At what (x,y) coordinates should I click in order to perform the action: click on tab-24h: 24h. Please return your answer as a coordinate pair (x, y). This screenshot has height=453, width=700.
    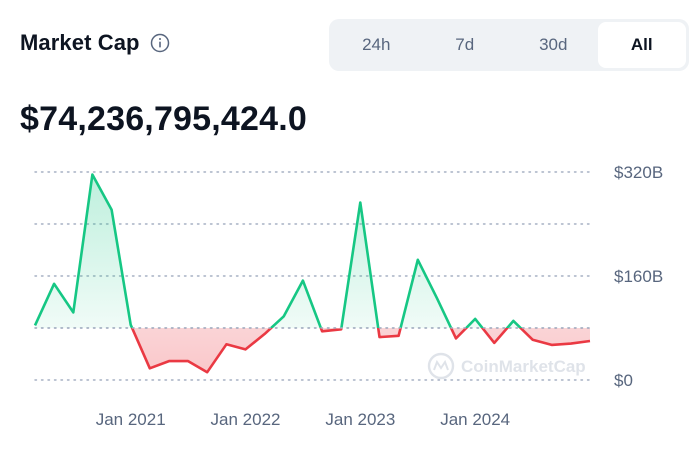
    Looking at the image, I should click on (376, 44).